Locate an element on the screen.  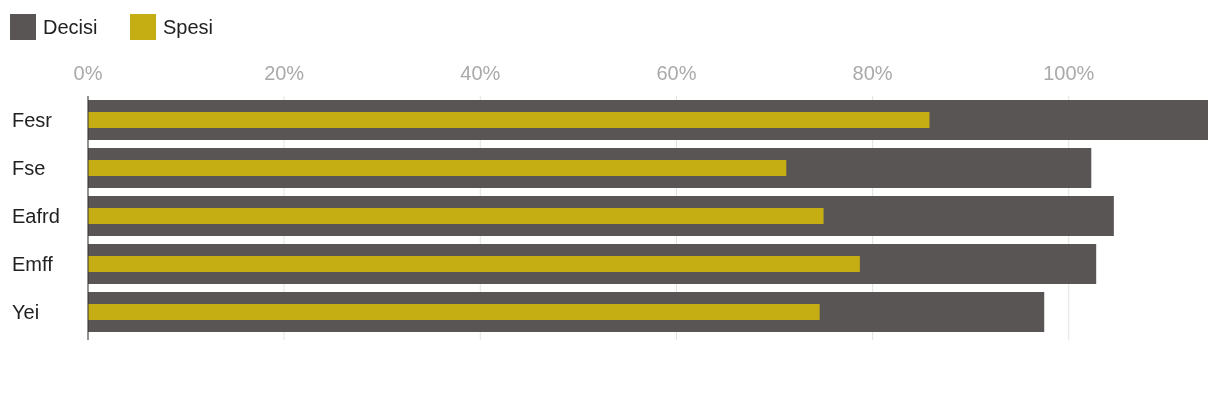
x-tick-label: 0% is located at coordinates (88, 73).